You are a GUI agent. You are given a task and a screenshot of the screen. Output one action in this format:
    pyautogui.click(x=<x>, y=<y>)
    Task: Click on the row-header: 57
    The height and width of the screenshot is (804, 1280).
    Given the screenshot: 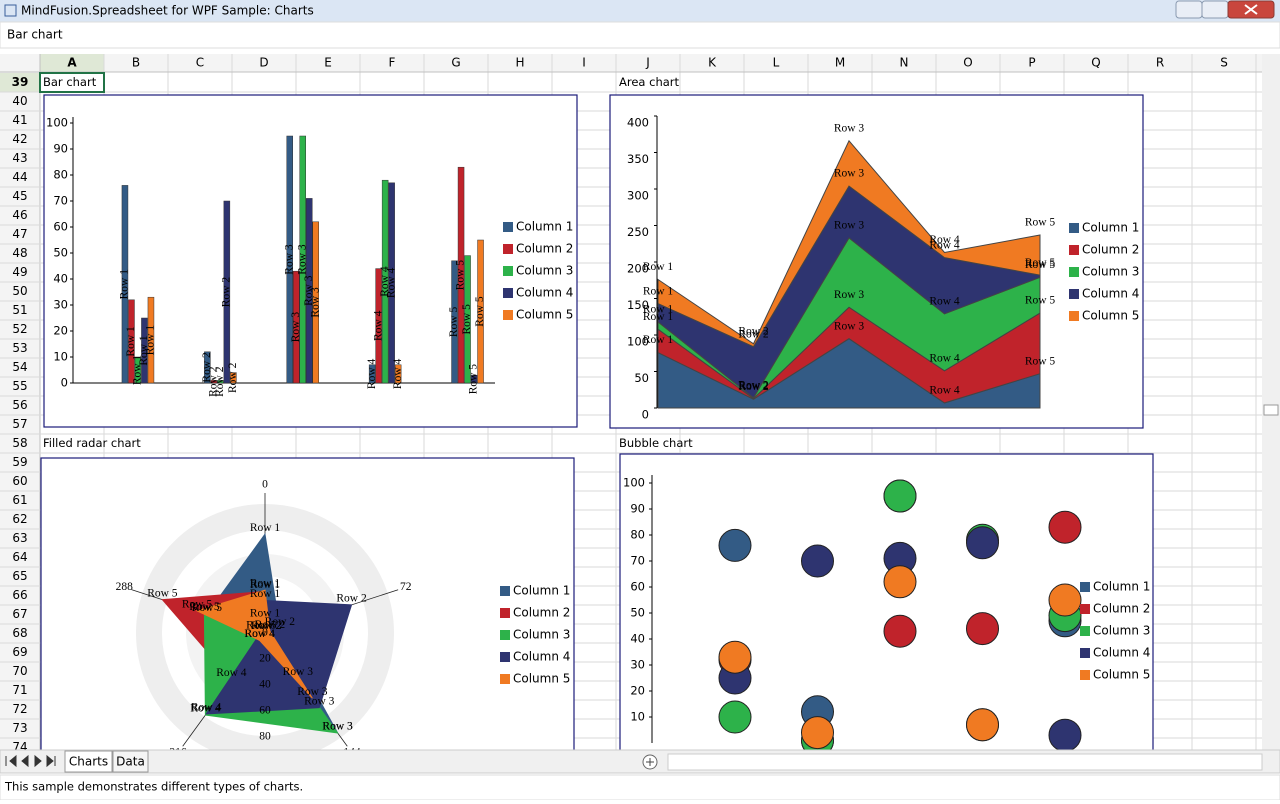 What is the action you would take?
    pyautogui.click(x=19, y=424)
    